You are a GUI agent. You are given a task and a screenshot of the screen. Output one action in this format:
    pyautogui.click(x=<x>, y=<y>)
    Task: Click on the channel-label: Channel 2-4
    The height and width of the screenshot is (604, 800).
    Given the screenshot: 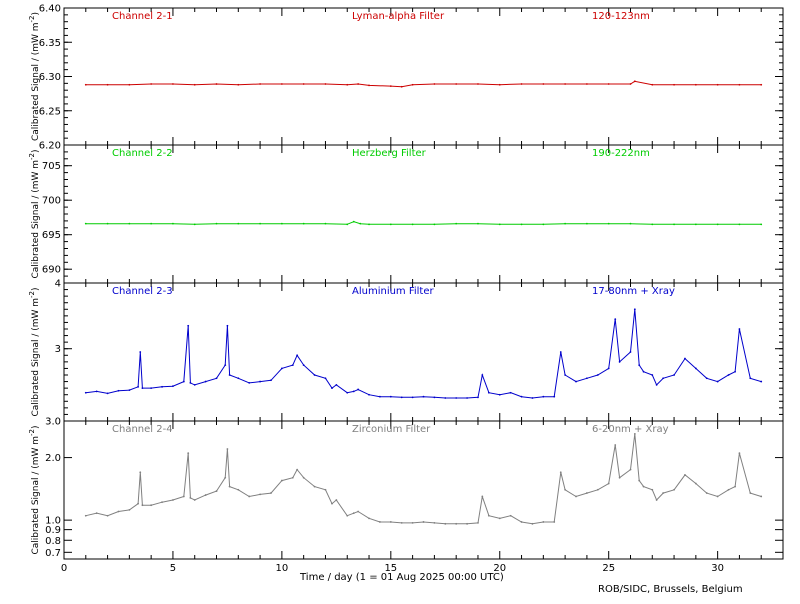 What is the action you would take?
    pyautogui.click(x=142, y=429)
    